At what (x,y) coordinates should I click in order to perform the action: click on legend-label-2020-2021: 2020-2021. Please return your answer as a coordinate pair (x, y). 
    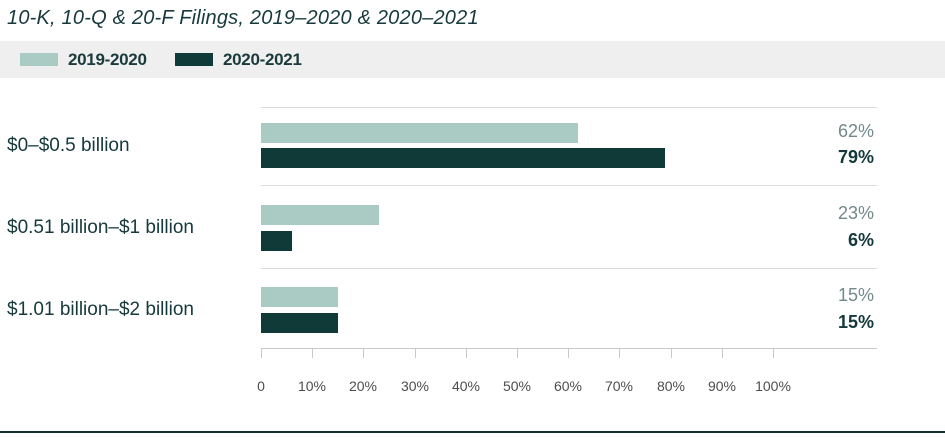
    Looking at the image, I should click on (262, 59).